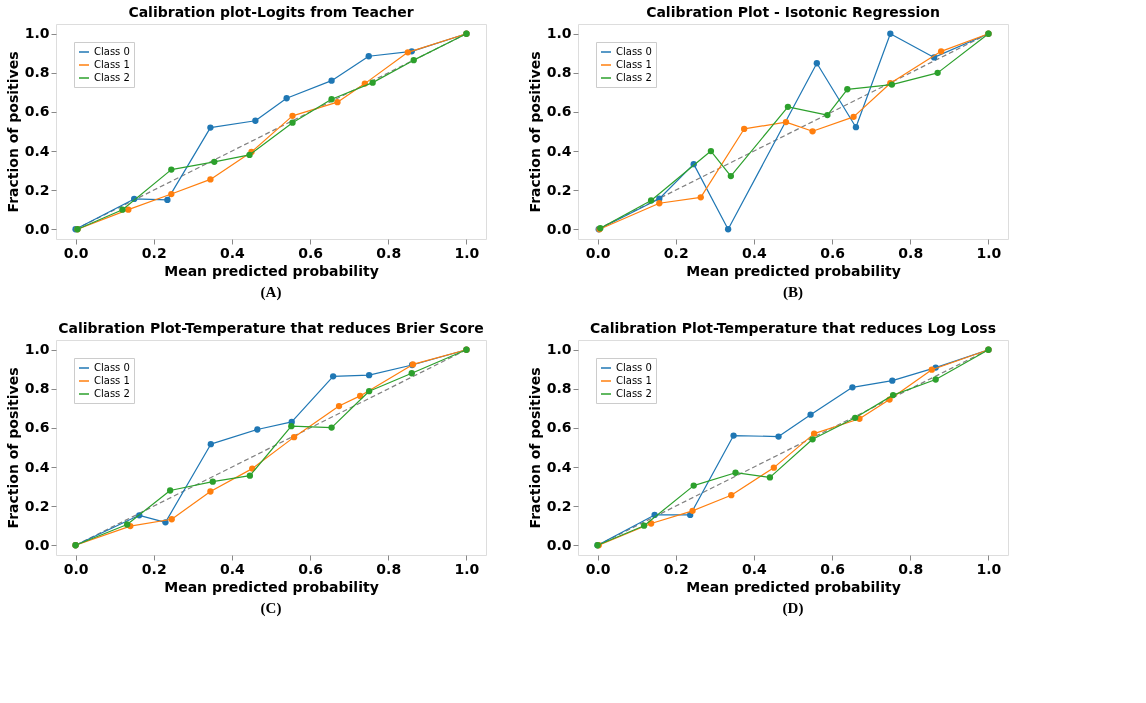  What do you see at coordinates (271, 328) in the screenshot?
I see `chart-title: Calibration Plot-Temperature that reduces Brier Score` at bounding box center [271, 328].